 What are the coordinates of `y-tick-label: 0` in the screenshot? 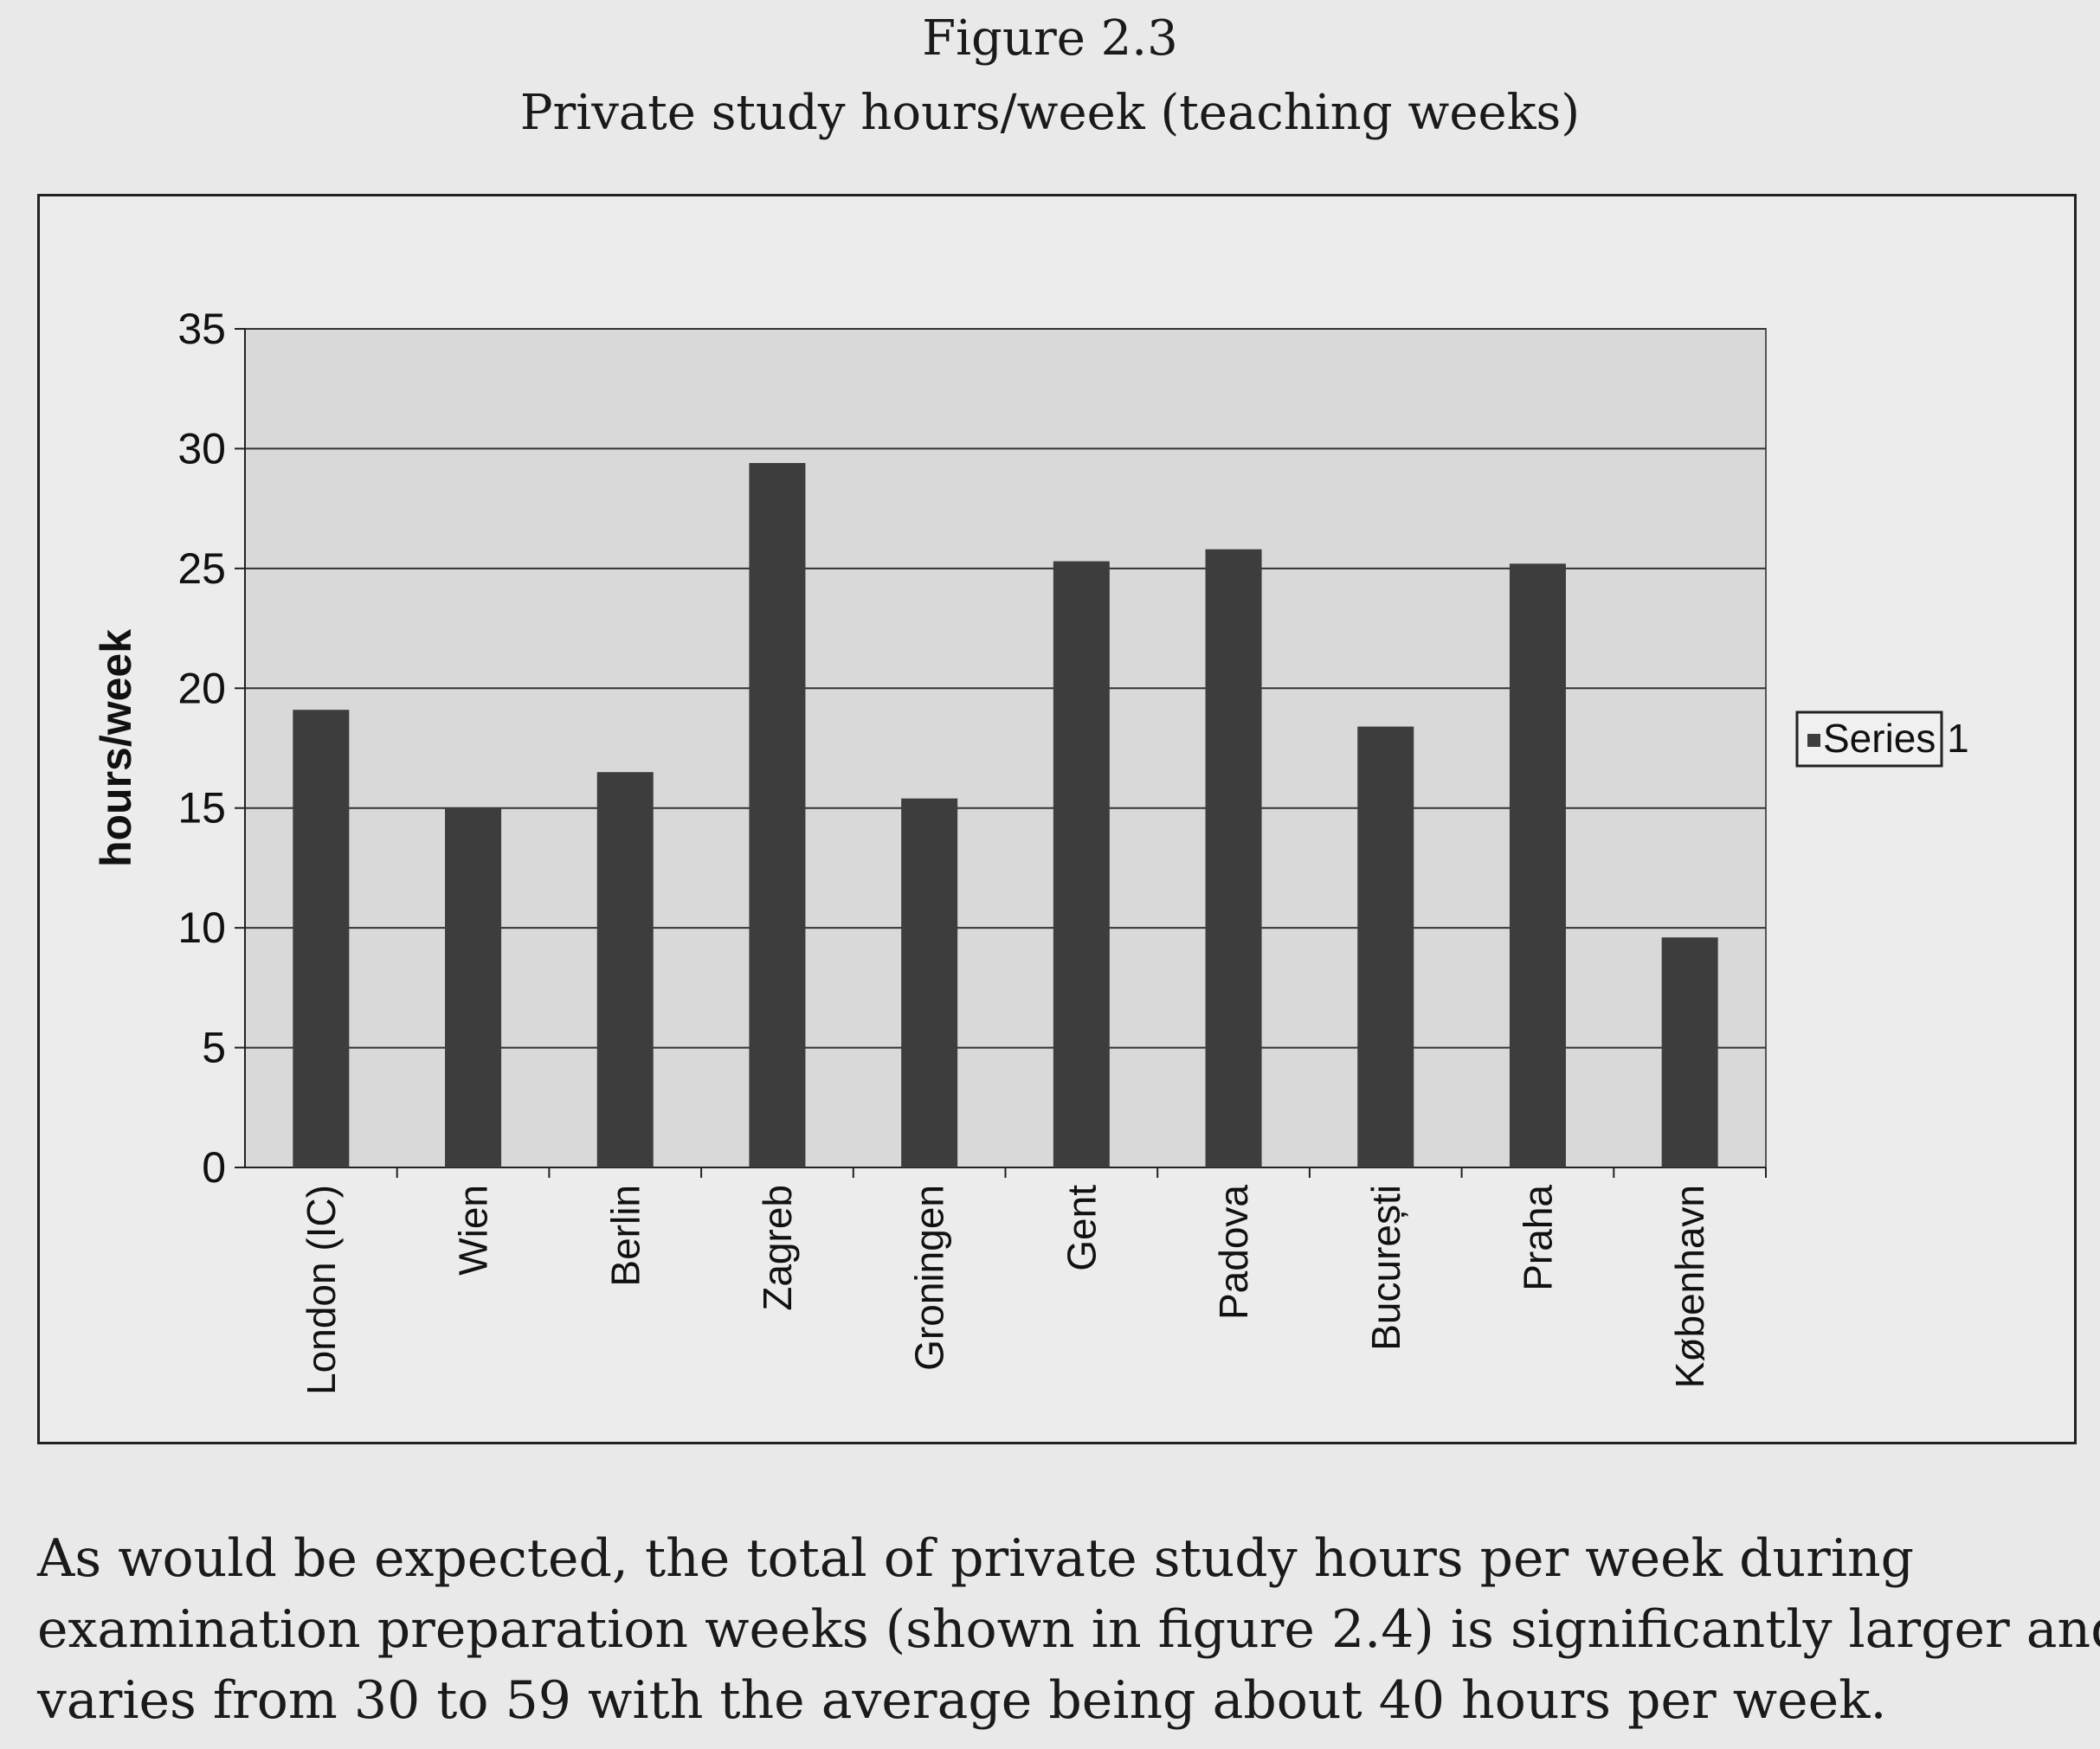 It's located at (214, 1167).